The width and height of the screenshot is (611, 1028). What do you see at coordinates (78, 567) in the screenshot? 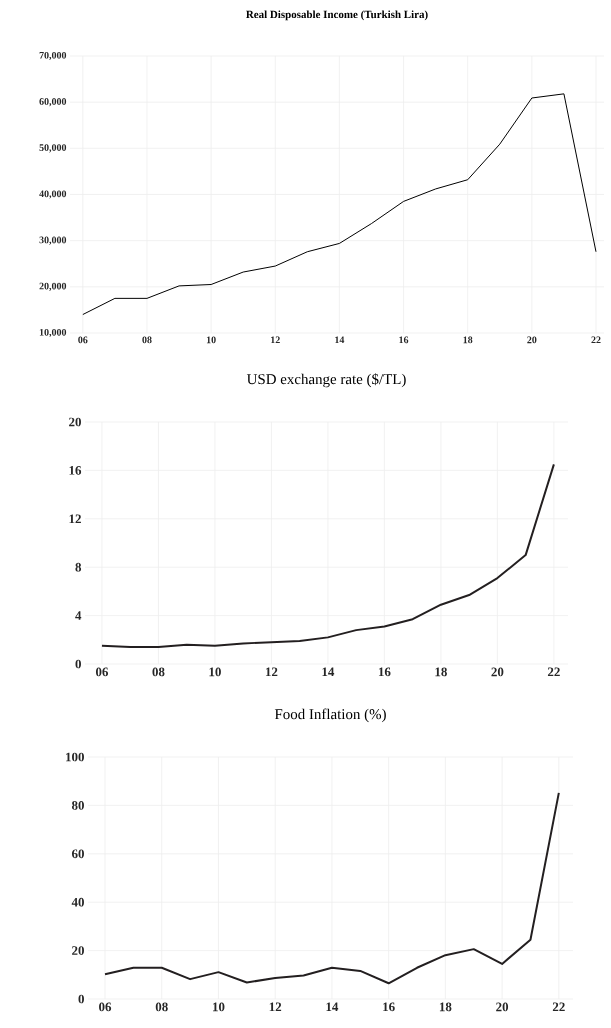
I see `y-tick-label: 8` at bounding box center [78, 567].